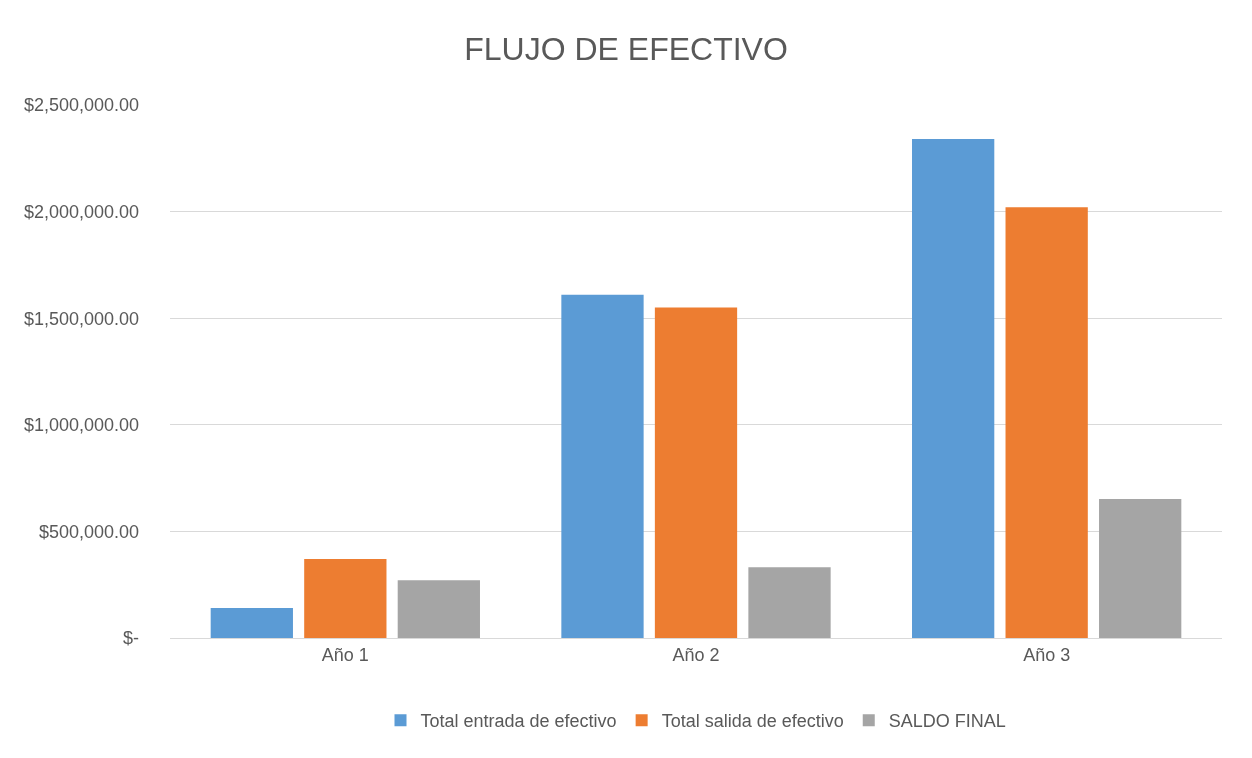 The image size is (1252, 758). Describe the element at coordinates (345, 654) in the screenshot. I see `x-tick-label: Año 1` at that location.